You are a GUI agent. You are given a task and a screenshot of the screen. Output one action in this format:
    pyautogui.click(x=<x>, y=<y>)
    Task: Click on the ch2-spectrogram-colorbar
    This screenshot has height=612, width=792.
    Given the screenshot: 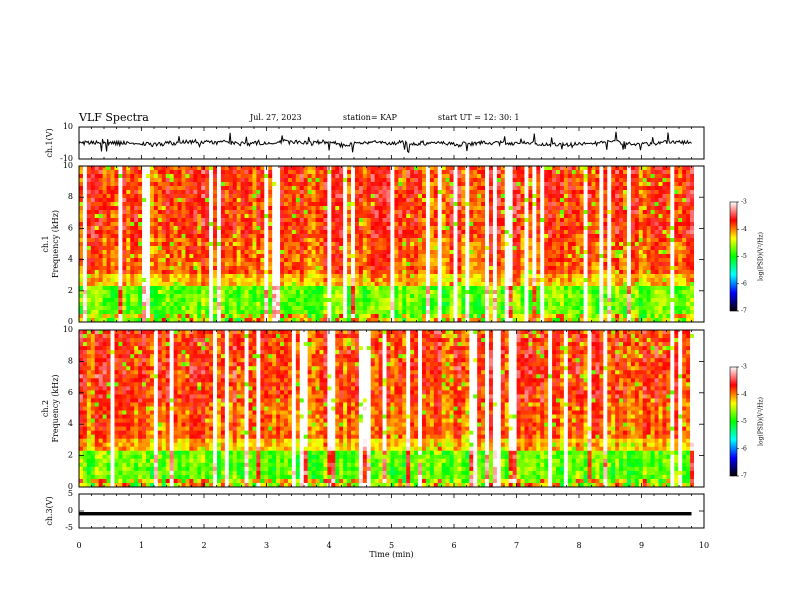 What is the action you would take?
    pyautogui.click(x=733, y=421)
    